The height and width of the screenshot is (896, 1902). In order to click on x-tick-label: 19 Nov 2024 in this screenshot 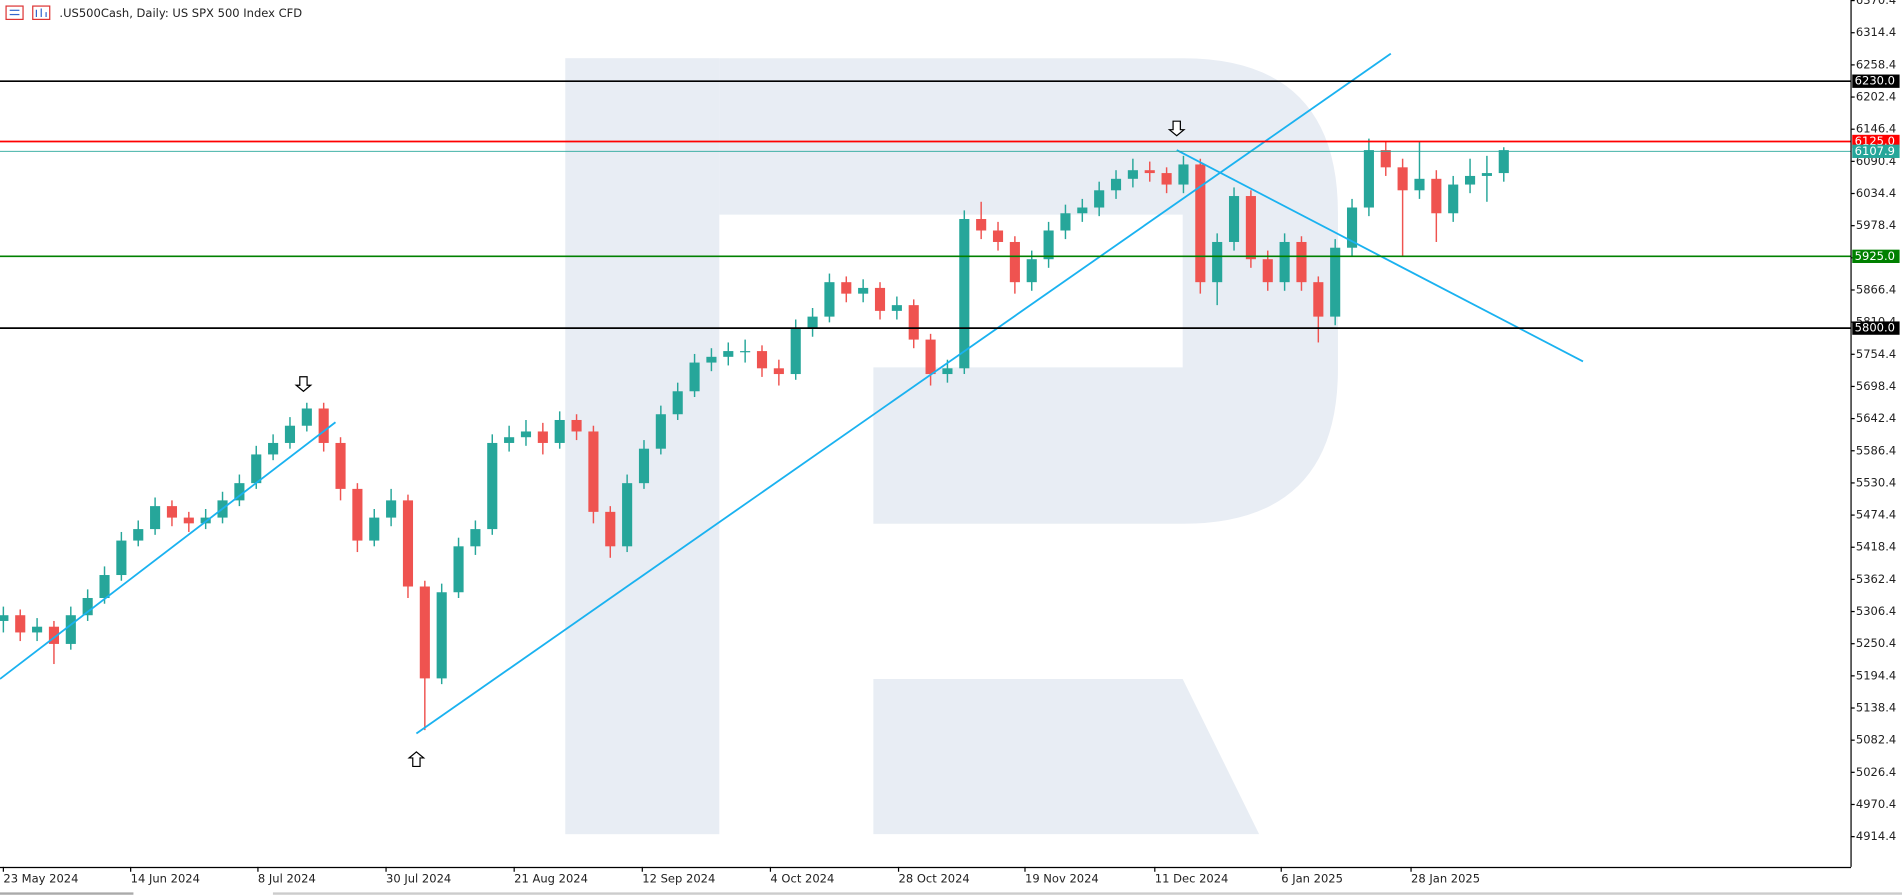, I will do `click(1062, 879)`.